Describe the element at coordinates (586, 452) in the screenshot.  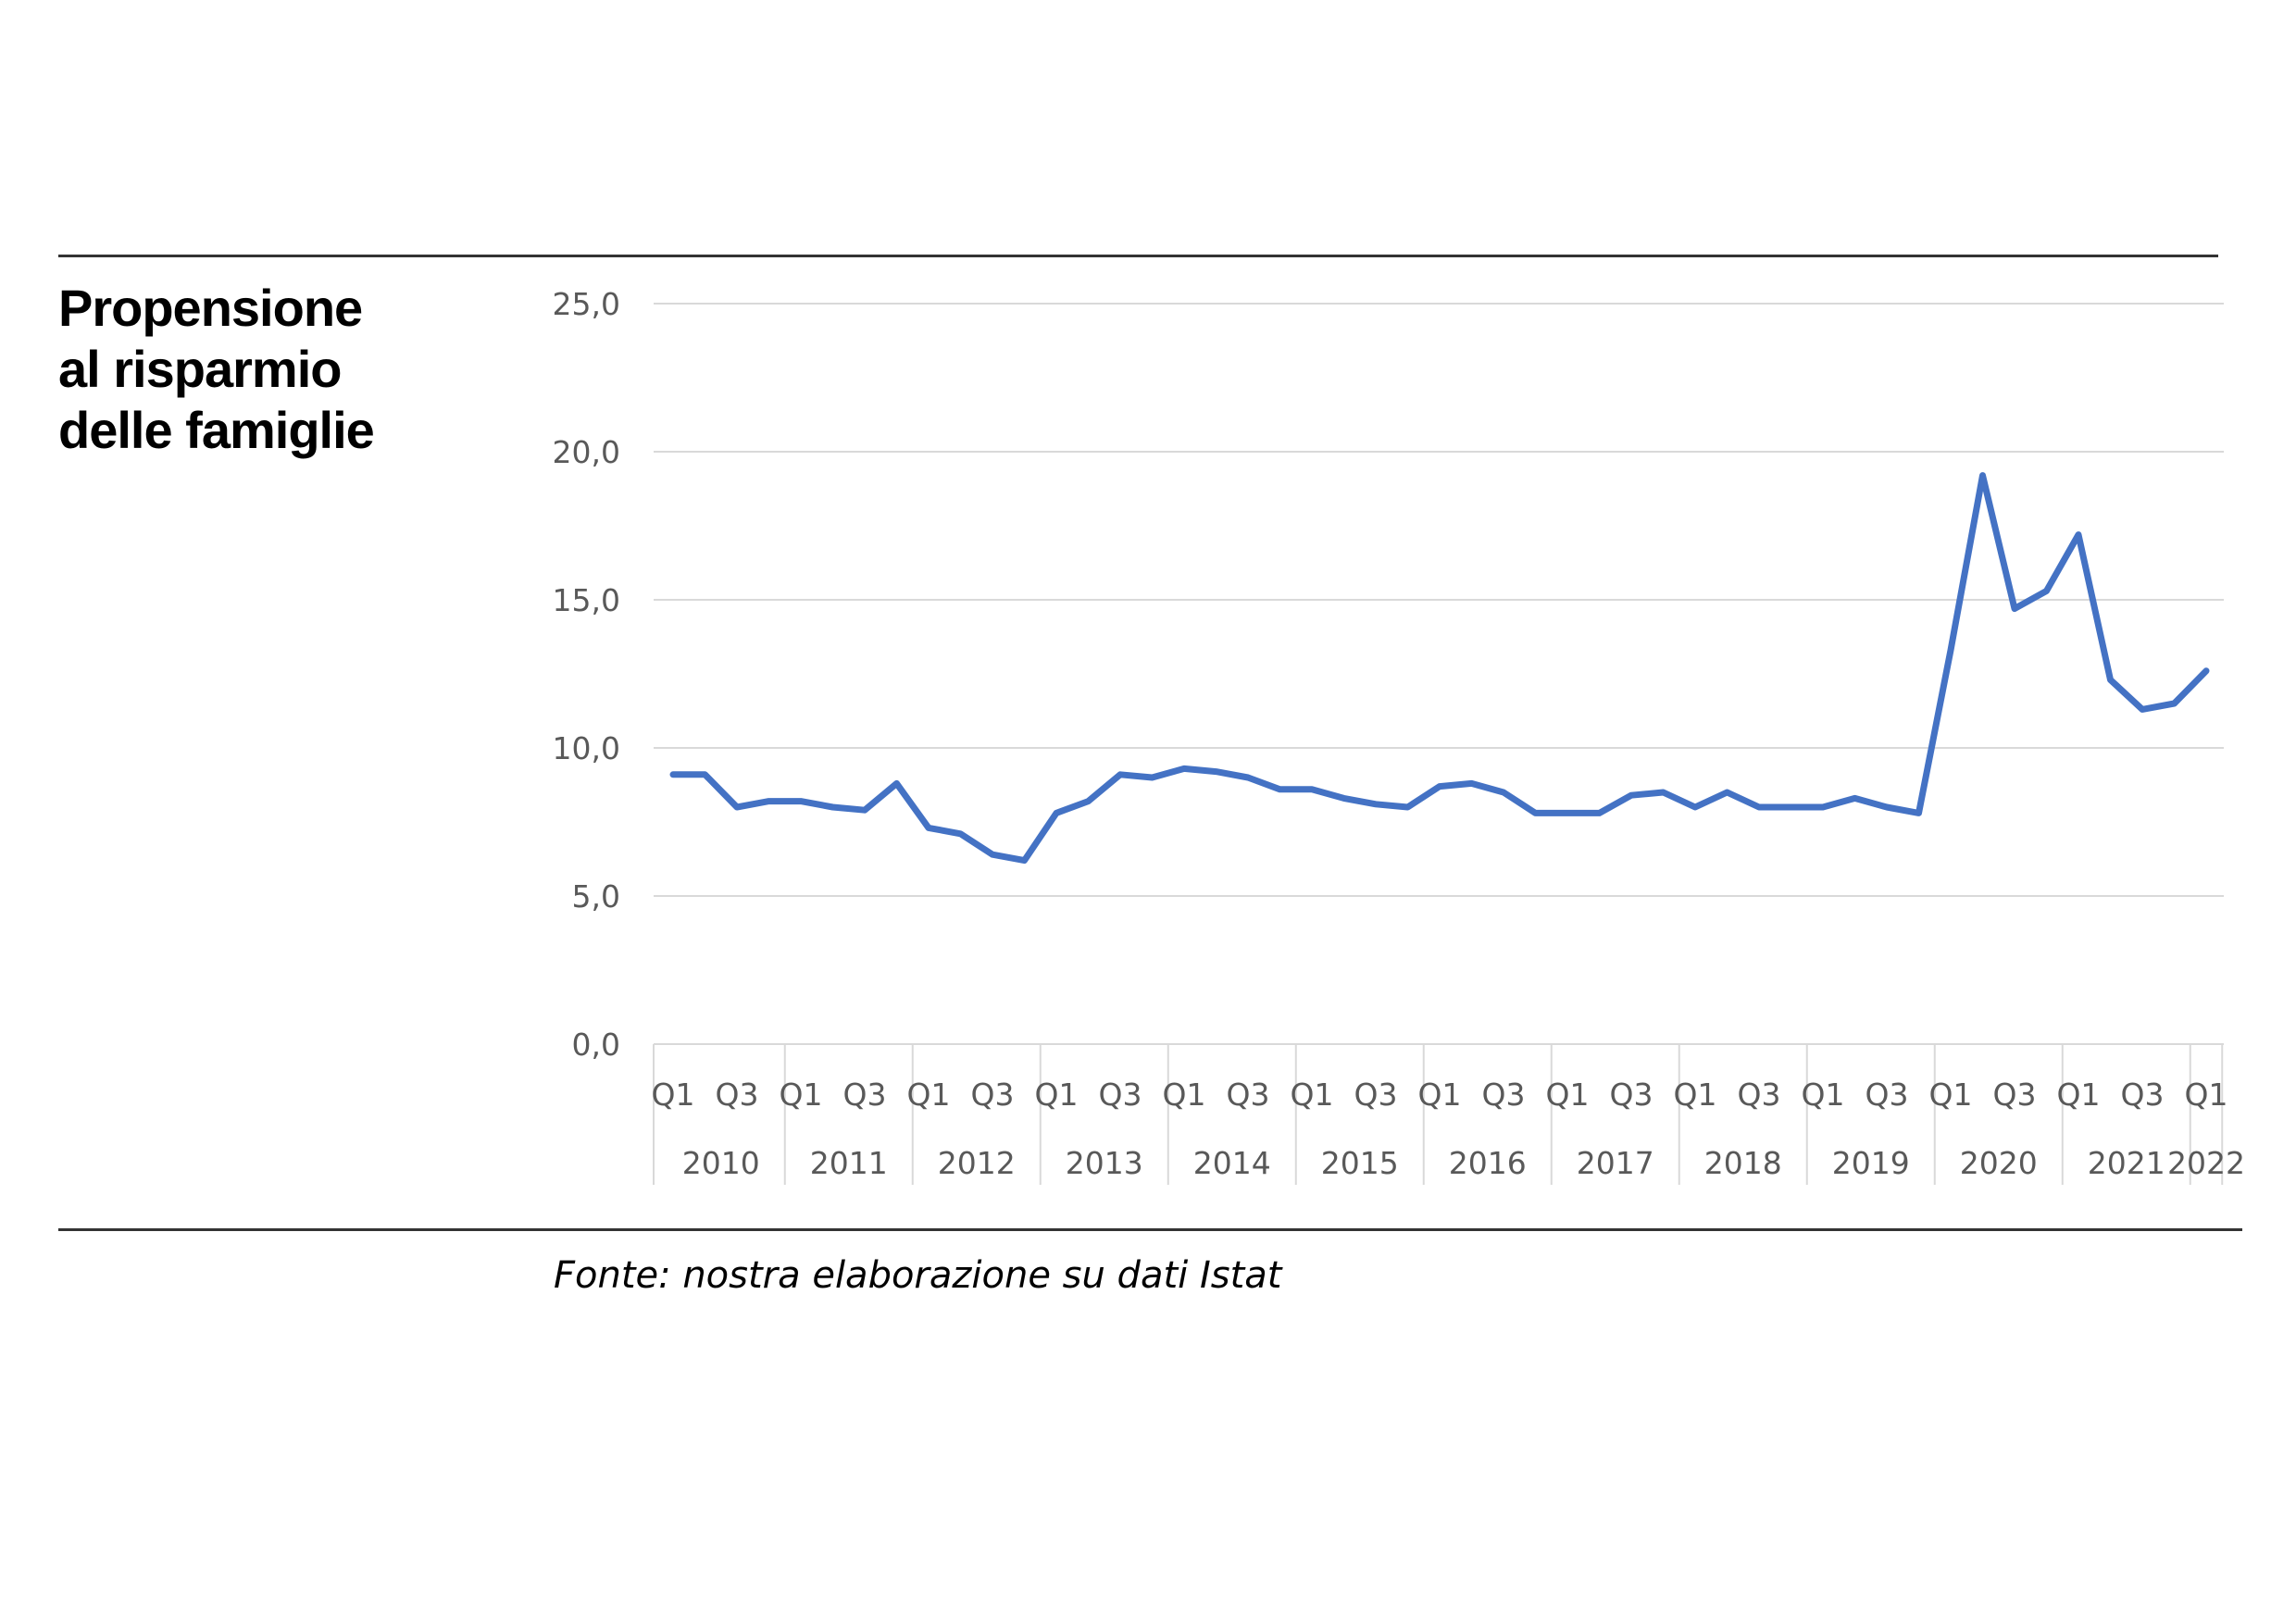
I see `y-tick-label: 20,0` at that location.